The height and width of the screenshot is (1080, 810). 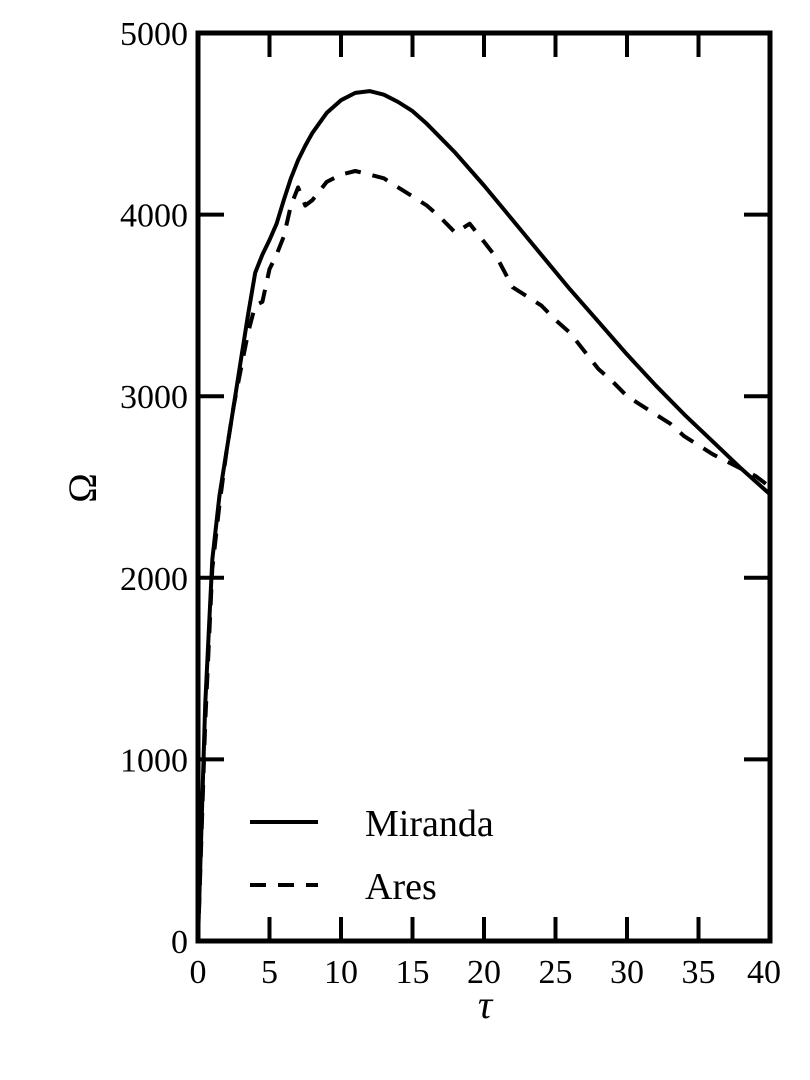 What do you see at coordinates (429, 824) in the screenshot?
I see `legend-label-miranda: Miranda` at bounding box center [429, 824].